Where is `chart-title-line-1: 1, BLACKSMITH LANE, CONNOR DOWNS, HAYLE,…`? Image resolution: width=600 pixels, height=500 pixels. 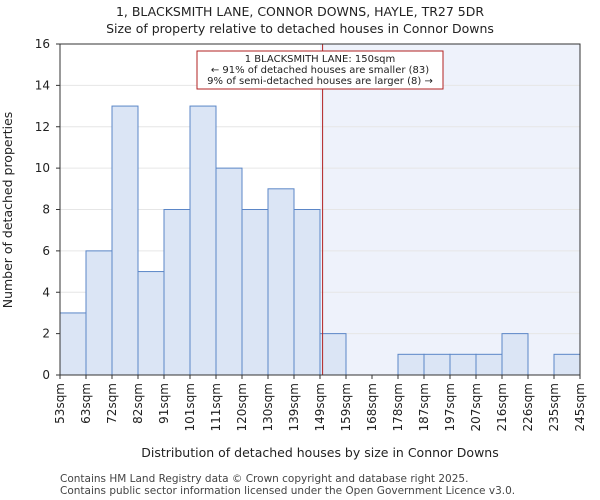
chart-title-line-1: 1, BLACKSMITH LANE, CONNOR DOWNS, HAYLE,… is located at coordinates (300, 11).